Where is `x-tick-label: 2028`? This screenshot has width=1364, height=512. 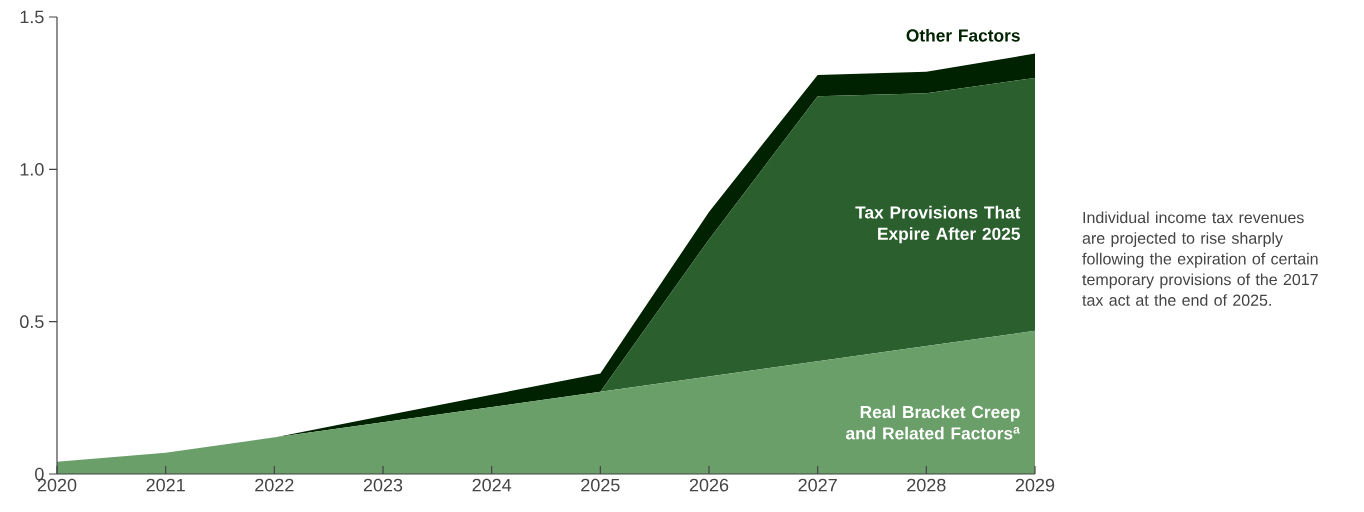 x-tick-label: 2028 is located at coordinates (926, 485).